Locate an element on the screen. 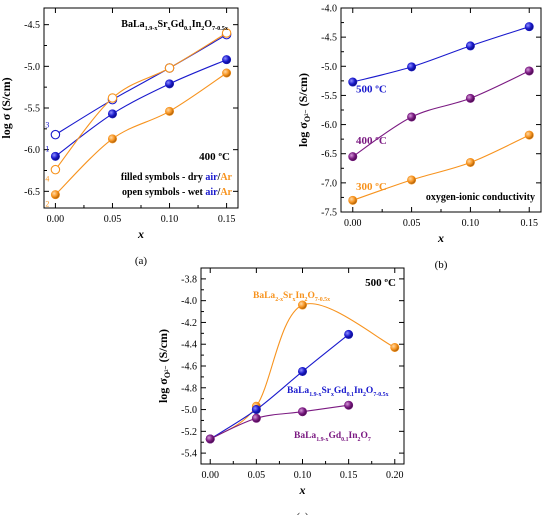  x-tick-label: 0.00 is located at coordinates (210, 475).